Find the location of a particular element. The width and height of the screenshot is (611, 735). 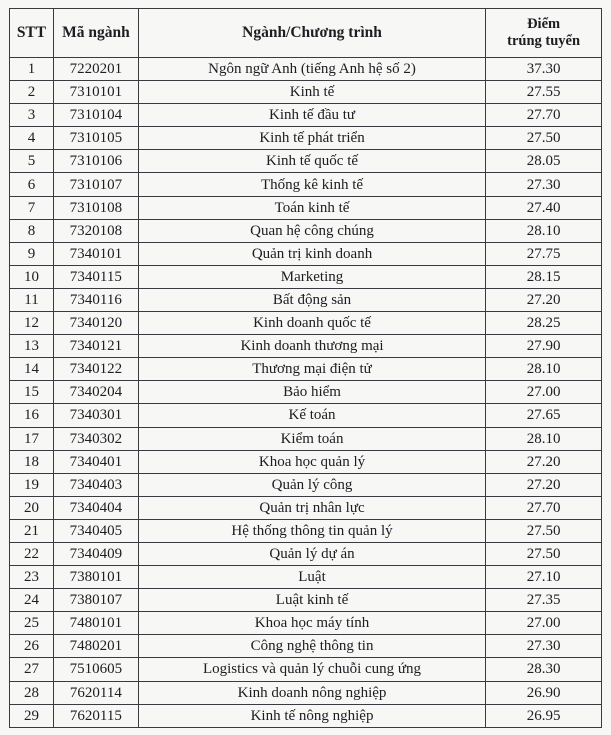

code-cell: 7340101 is located at coordinates (95, 253).